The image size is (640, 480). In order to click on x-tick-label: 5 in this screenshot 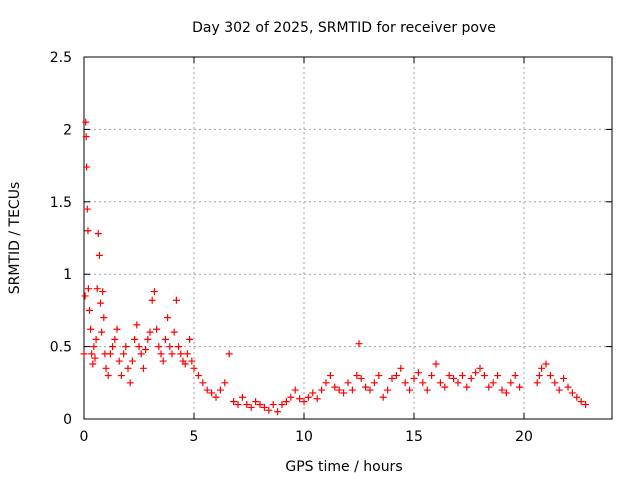, I will do `click(194, 437)`.